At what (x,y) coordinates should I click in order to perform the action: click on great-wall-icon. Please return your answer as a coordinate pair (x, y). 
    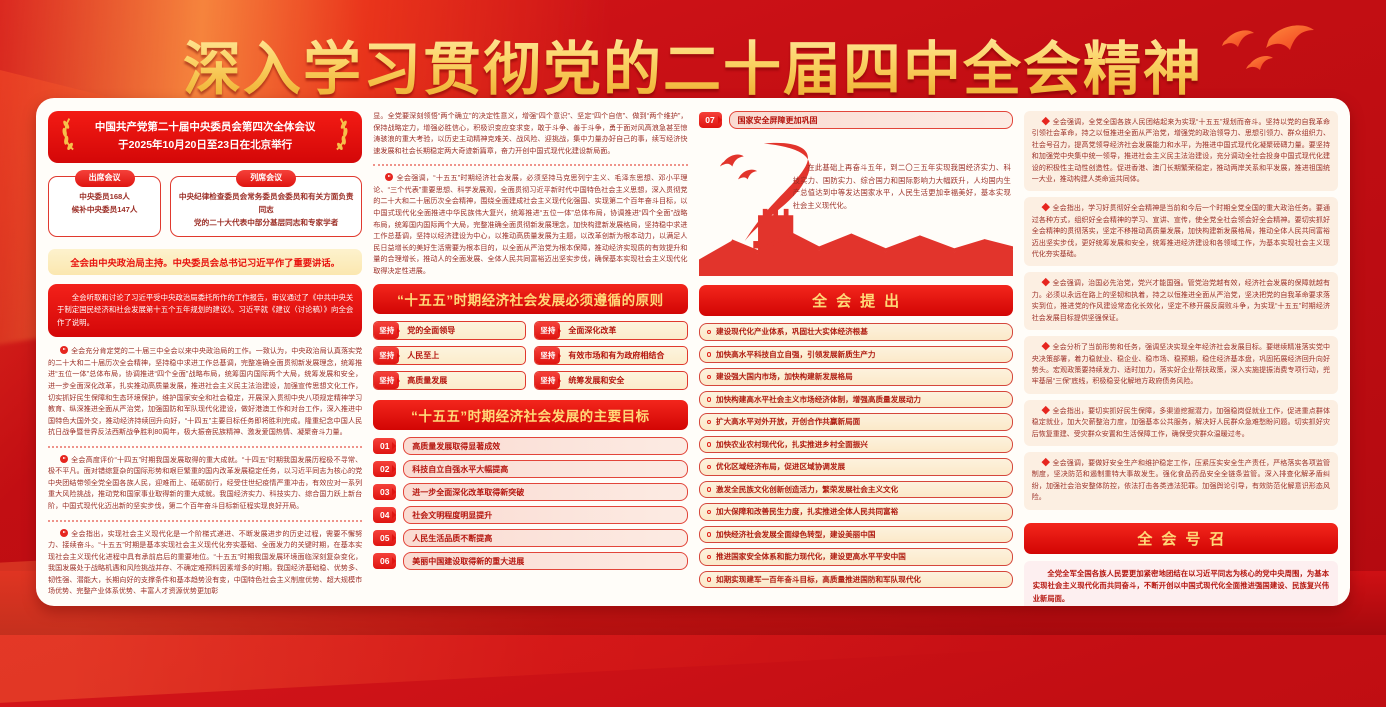
    Looking at the image, I should click on (855, 209).